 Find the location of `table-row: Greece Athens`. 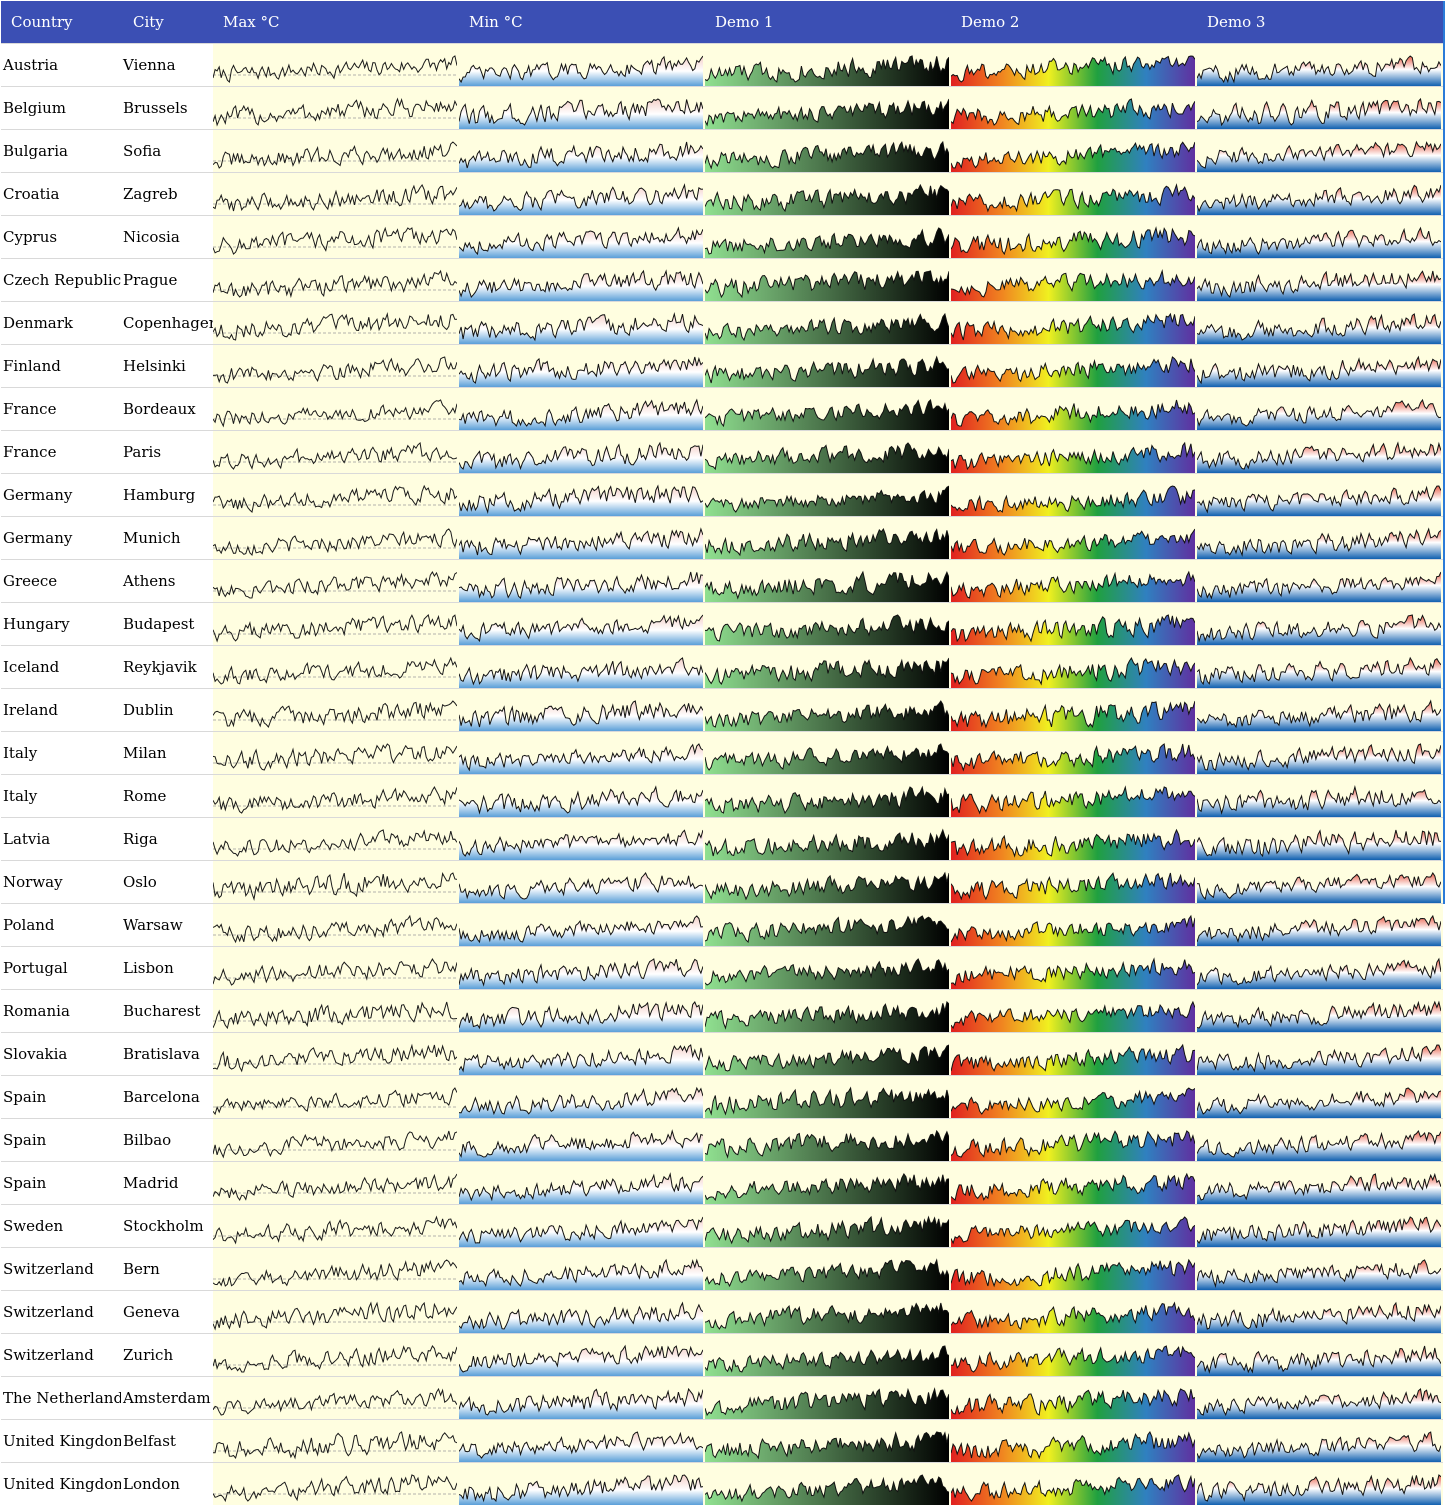

table-row: Greece Athens is located at coordinates (722, 581).